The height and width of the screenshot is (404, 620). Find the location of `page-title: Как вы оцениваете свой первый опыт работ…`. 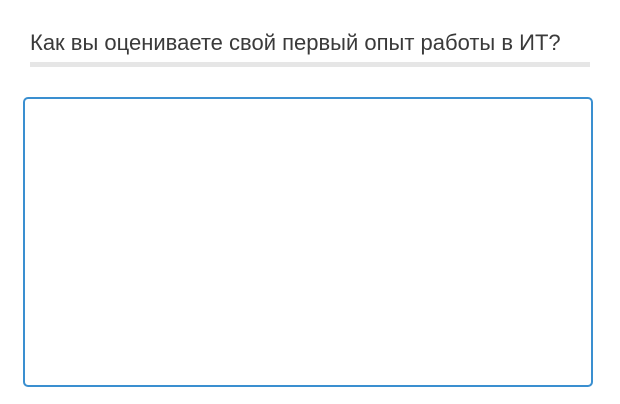

page-title: Как вы оцениваете свой первый опыт работ… is located at coordinates (295, 42).